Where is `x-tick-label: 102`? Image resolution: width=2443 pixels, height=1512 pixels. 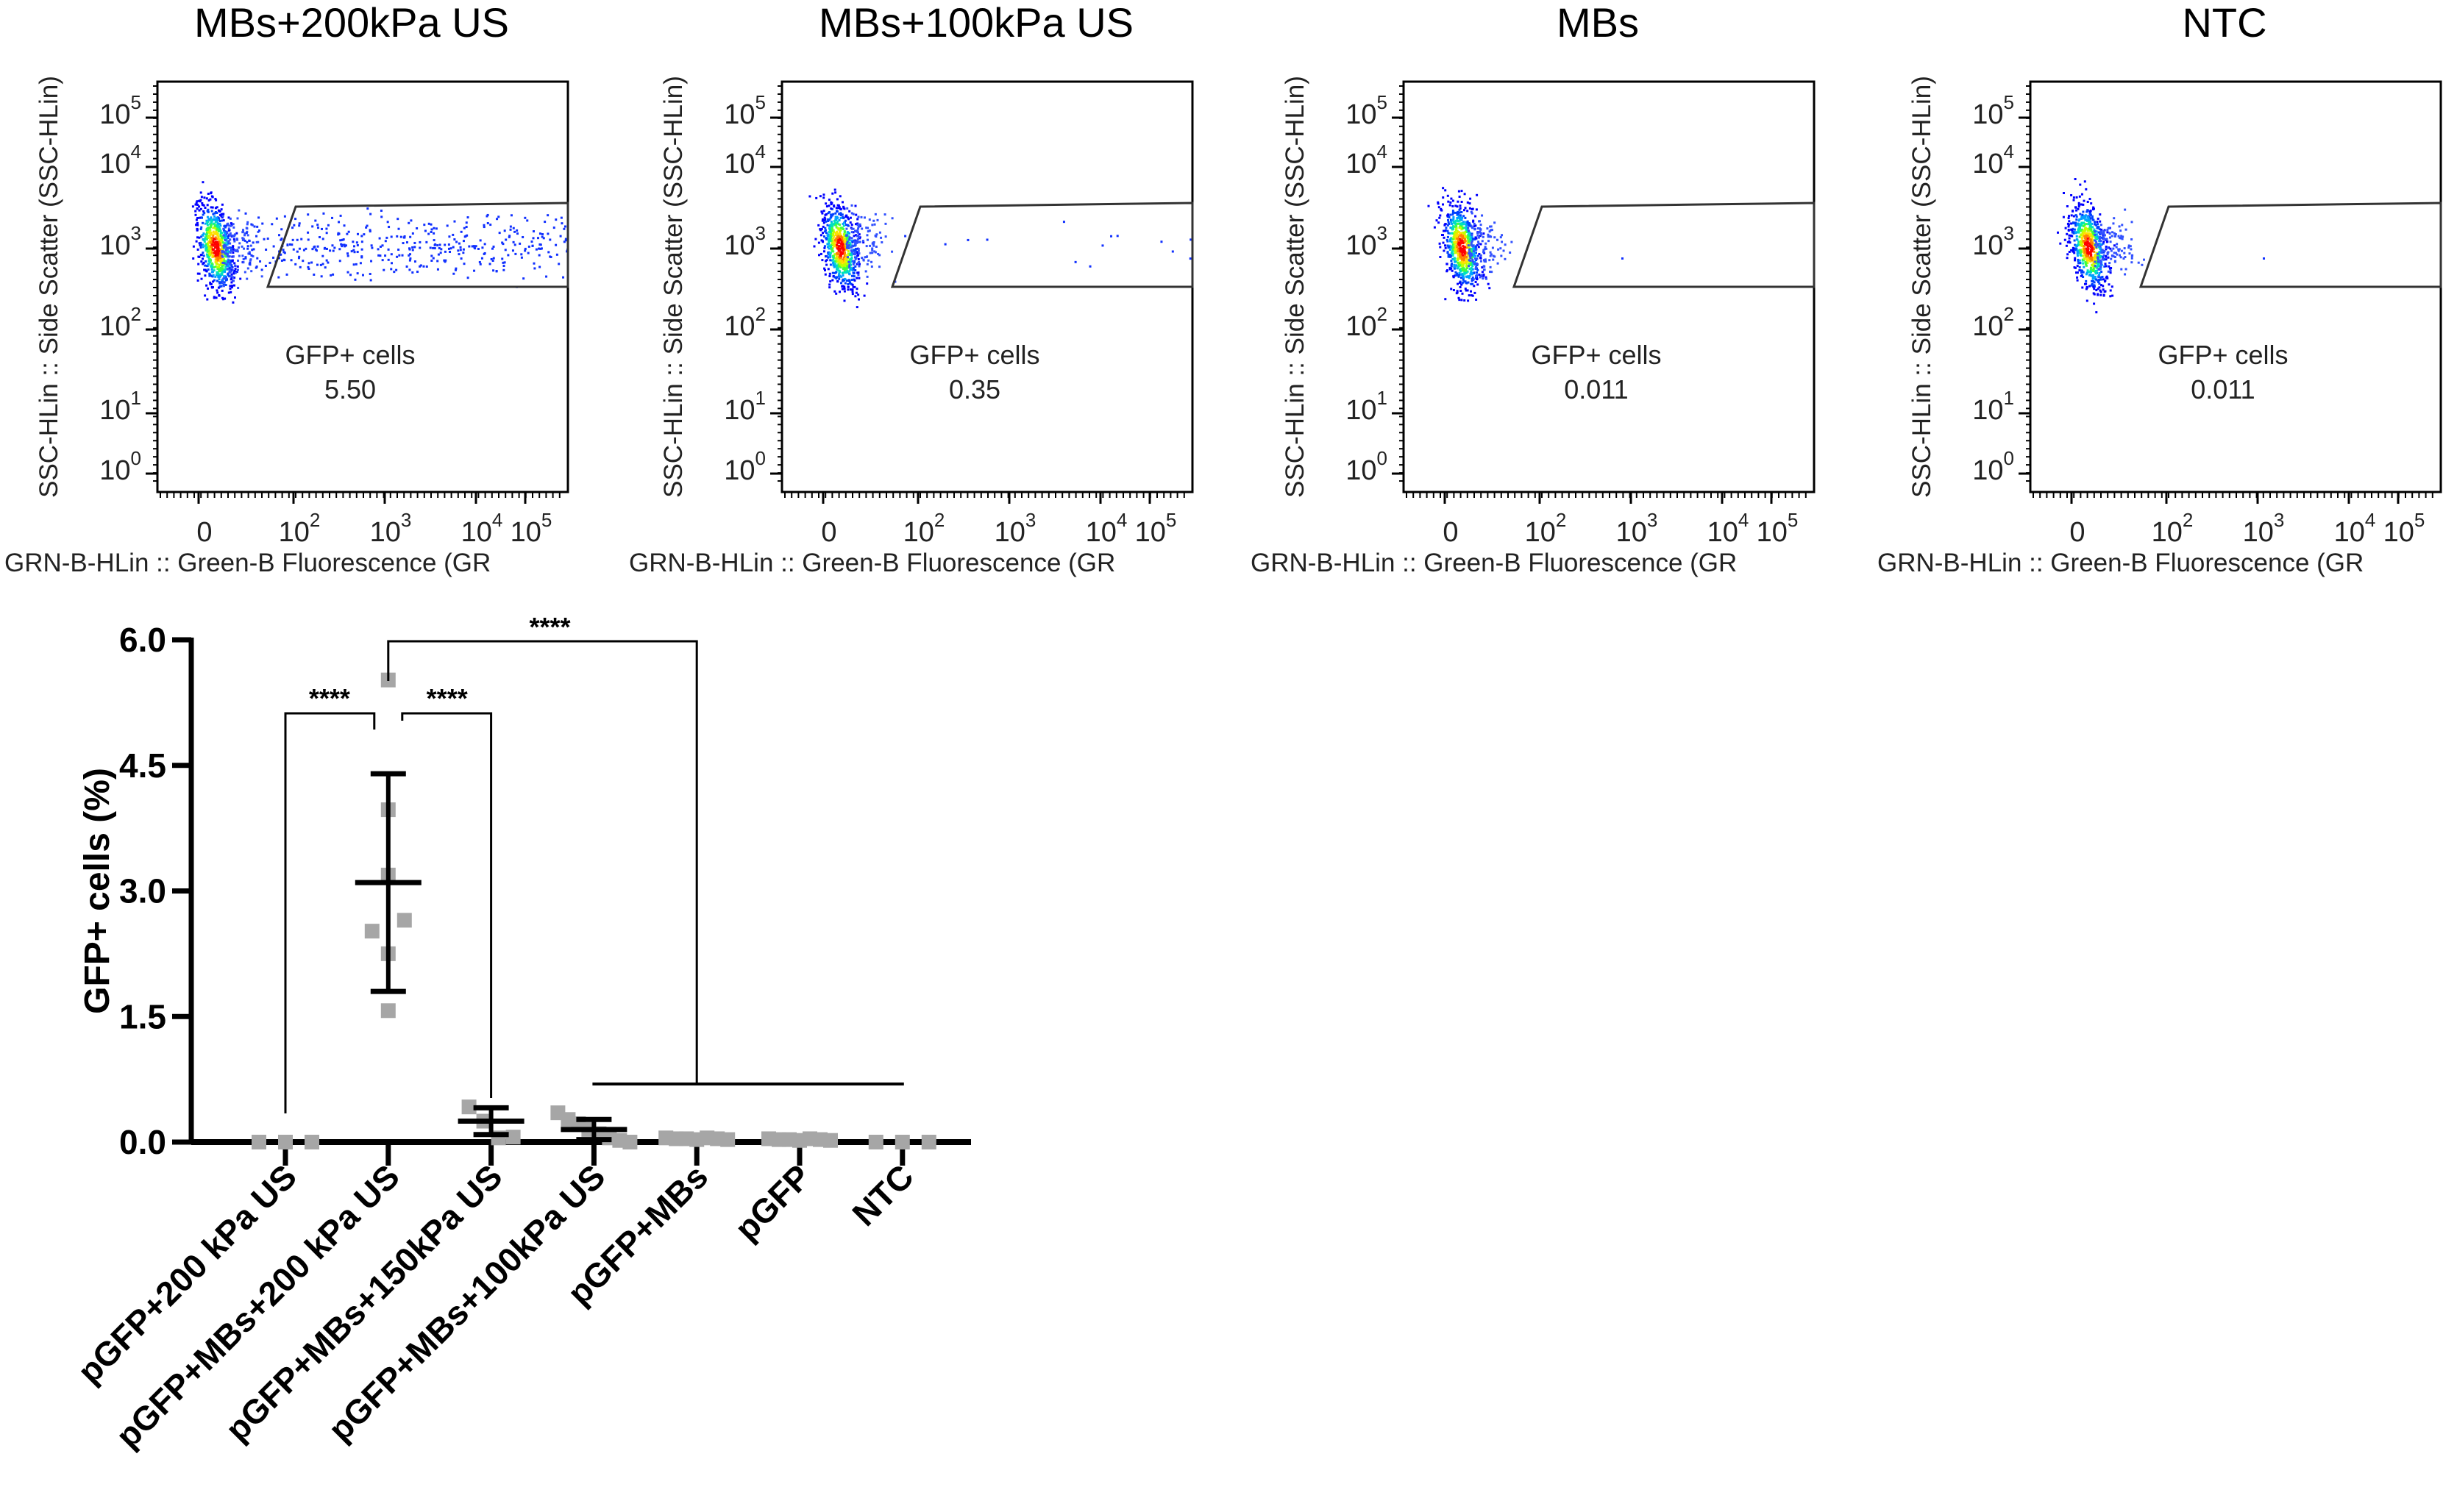 x-tick-label: 102 is located at coordinates (1546, 528).